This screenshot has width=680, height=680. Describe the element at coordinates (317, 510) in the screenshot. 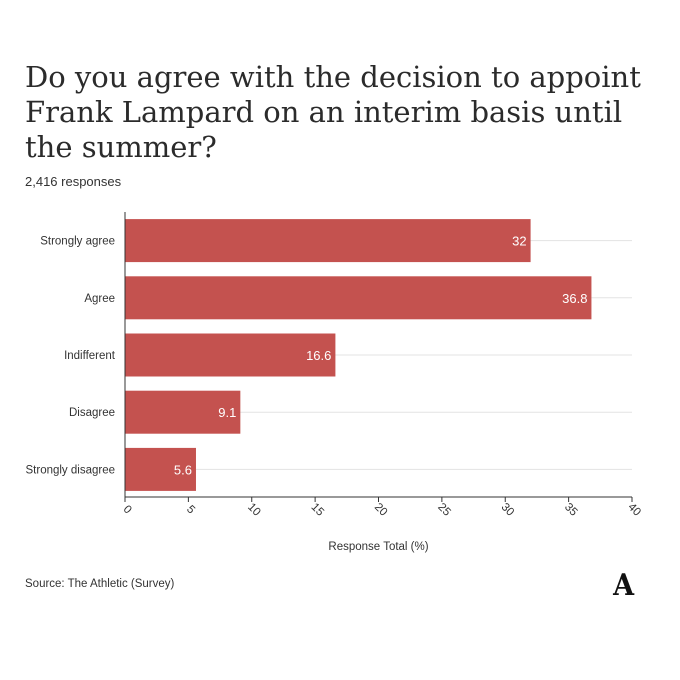

I see `x-tick-label: 15` at that location.